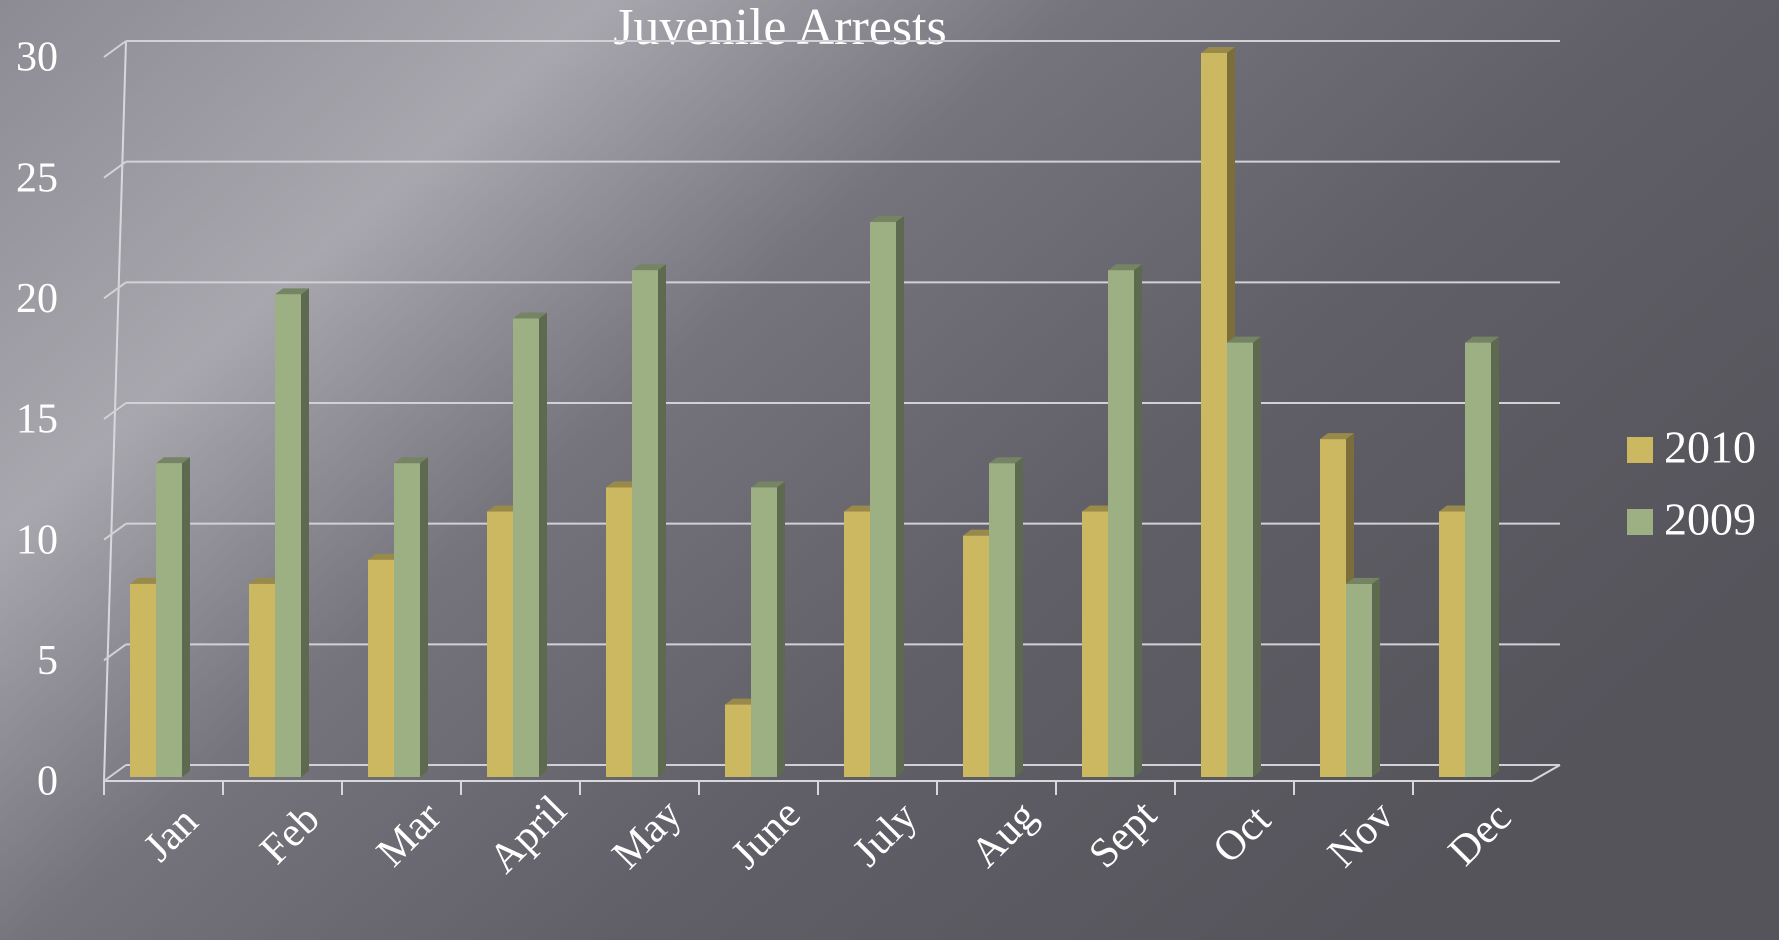 This screenshot has width=1779, height=940. I want to click on y-tick-label: 15, so click(37, 420).